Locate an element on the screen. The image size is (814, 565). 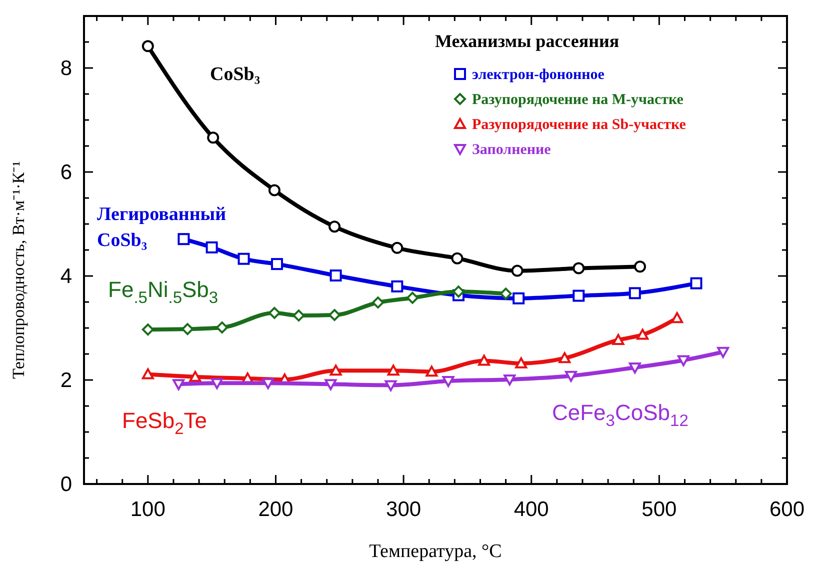
y-tick-label: 0 is located at coordinates (66, 484).